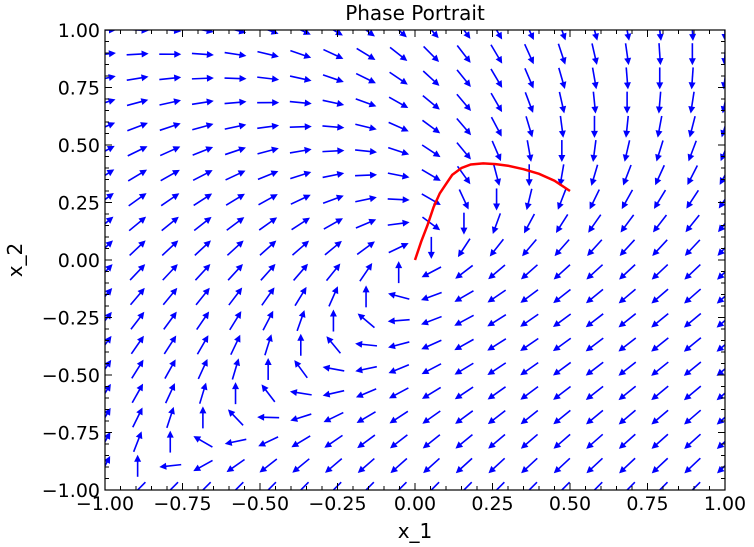  Describe the element at coordinates (79, 204) in the screenshot. I see `y-tick-label: 0.25` at that location.